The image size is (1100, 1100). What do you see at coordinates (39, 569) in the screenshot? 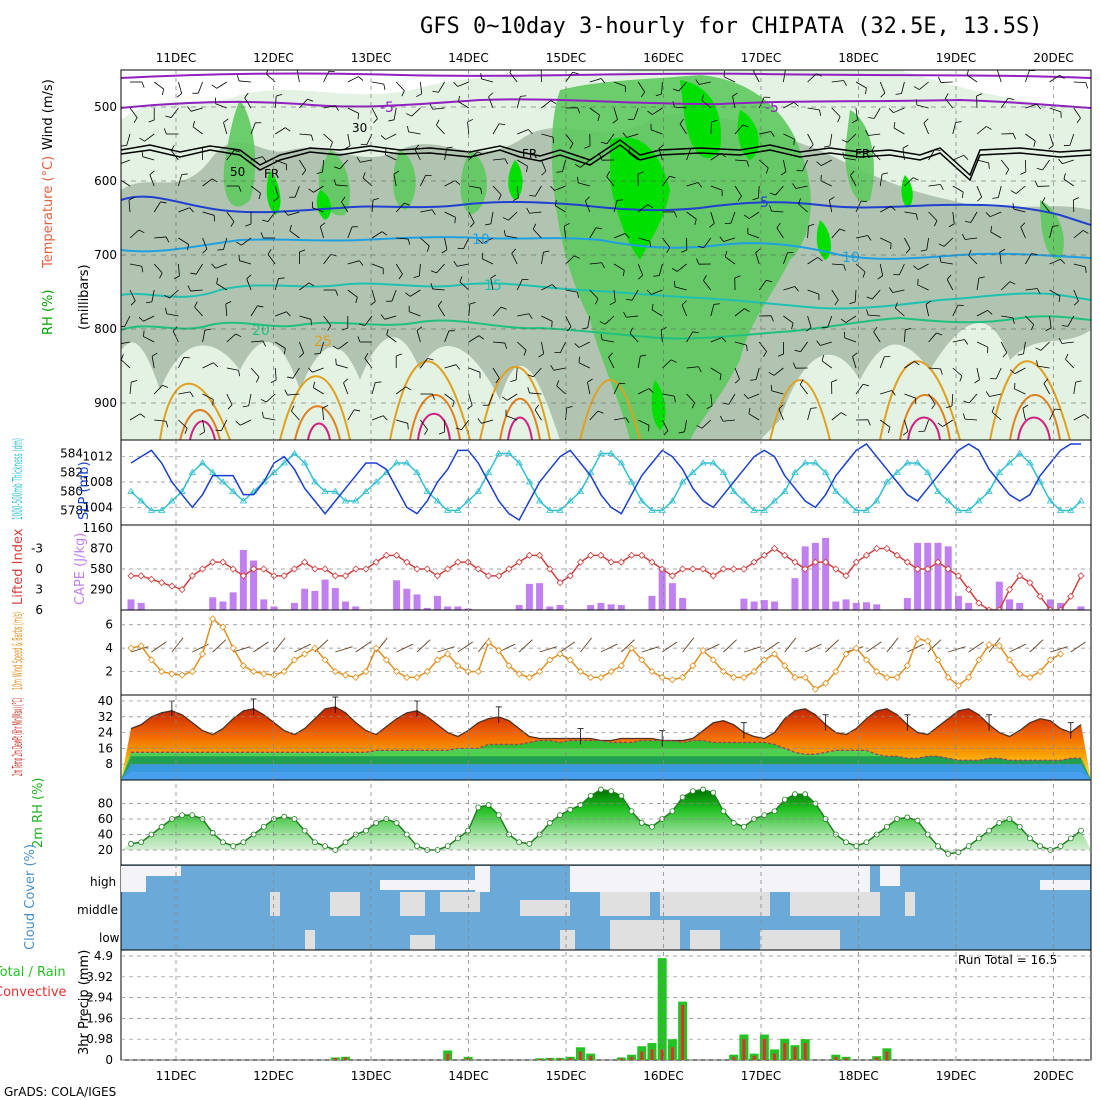
I see `y-tick-label: 0` at bounding box center [39, 569].